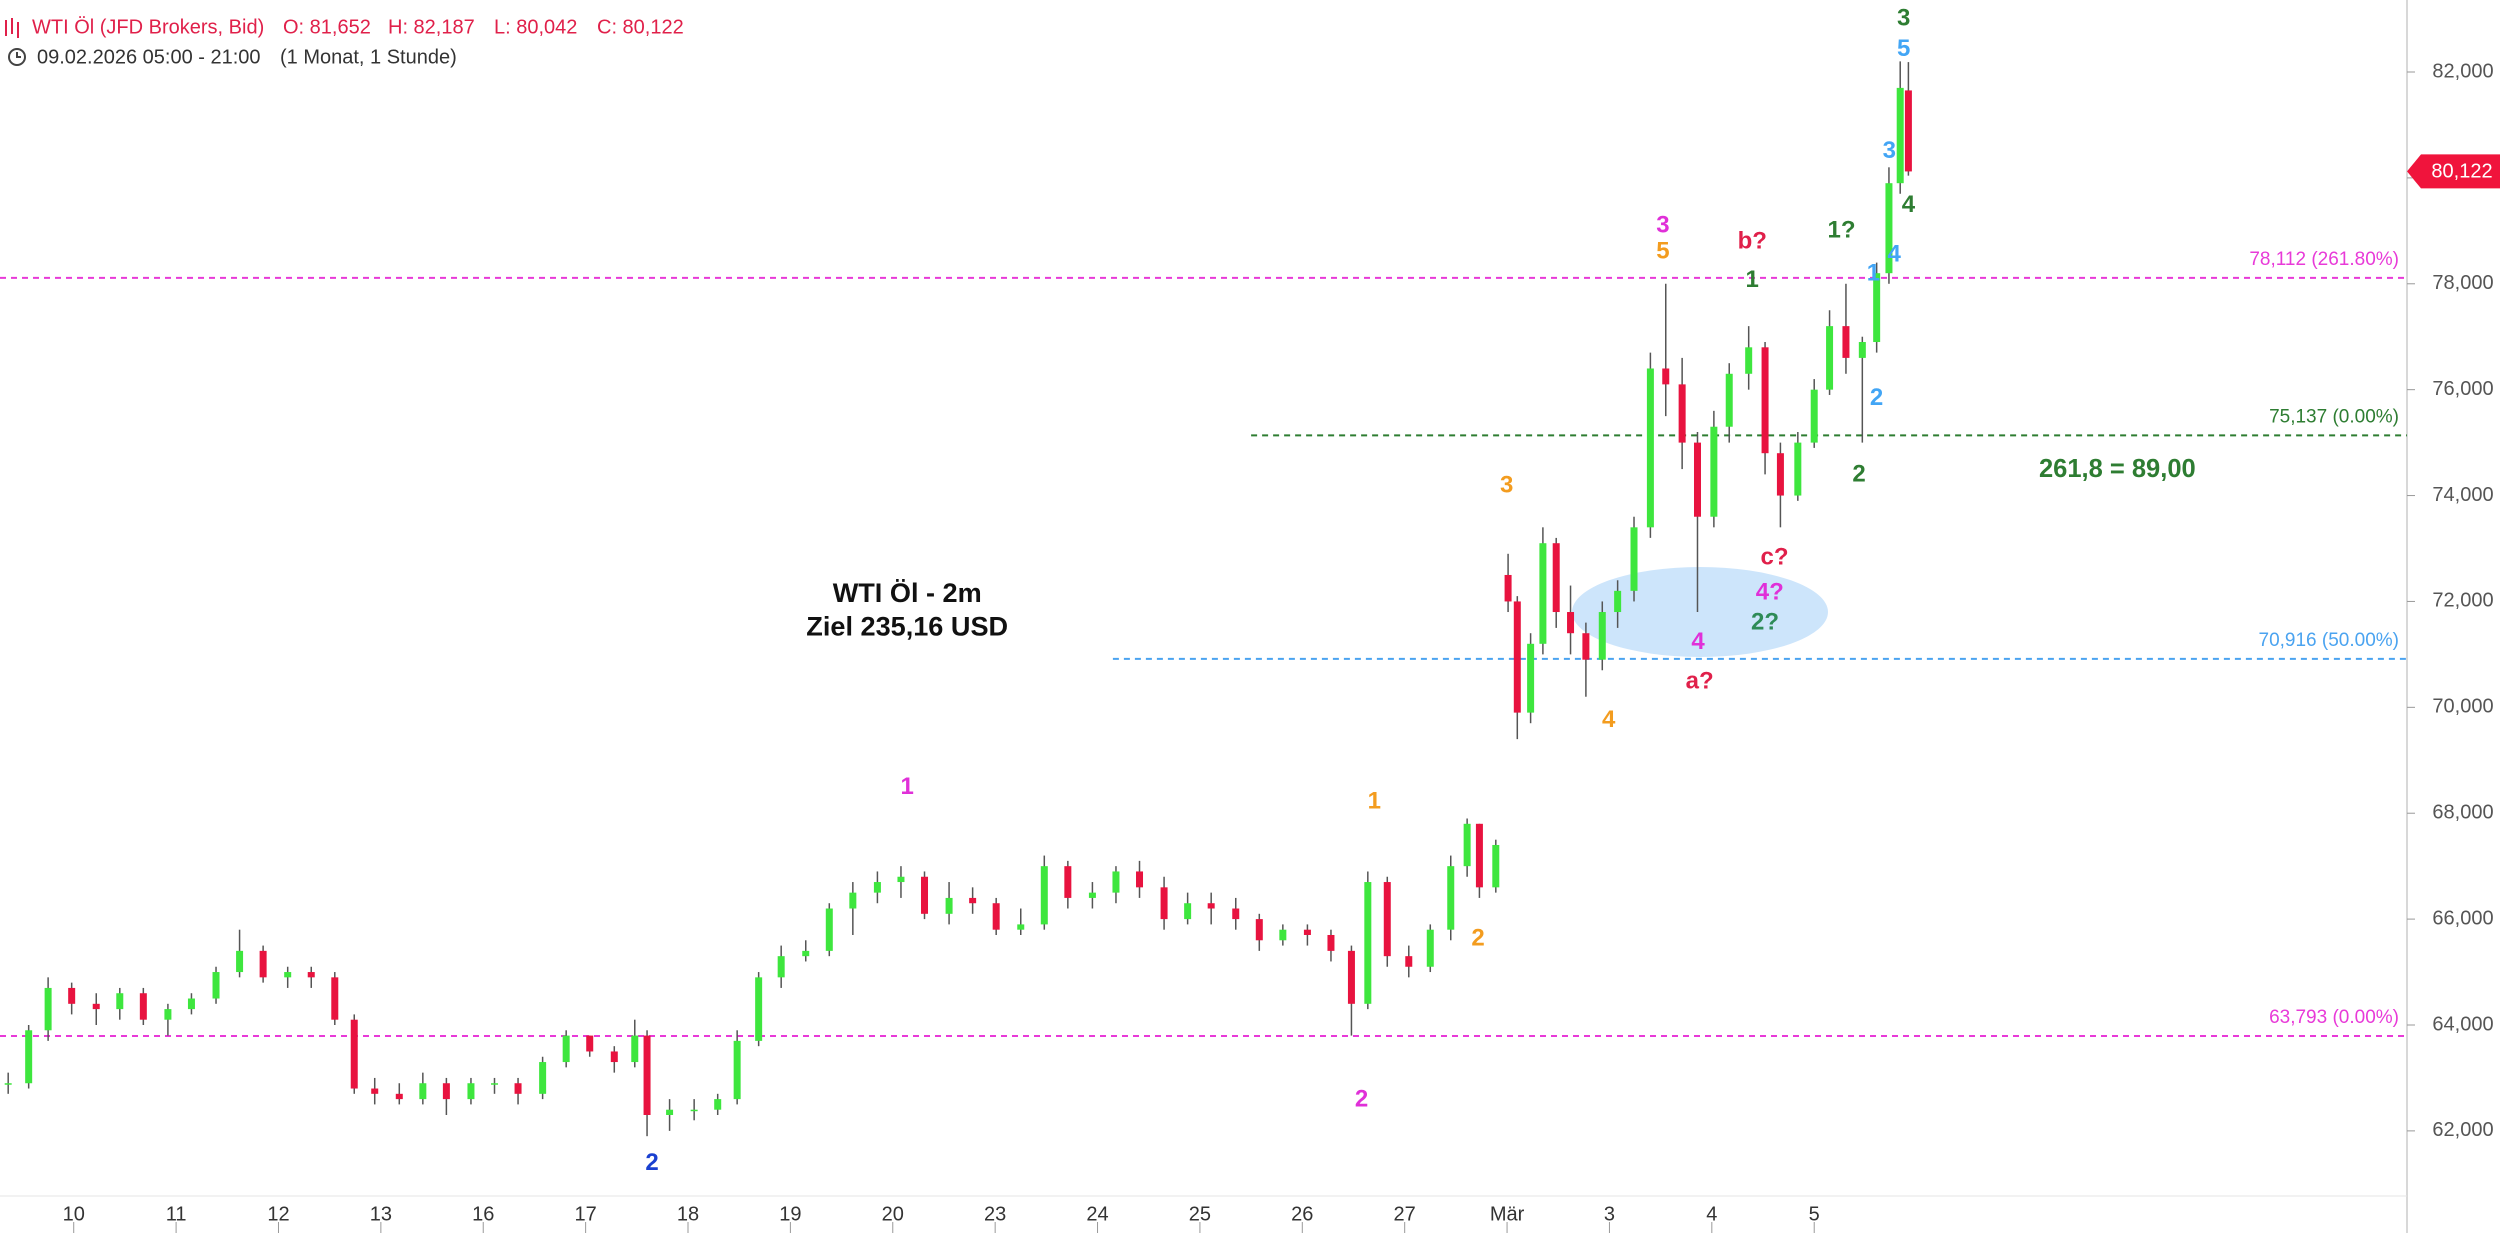  Describe the element at coordinates (327, 27) in the screenshot. I see `ohlc-open: O: 81,652` at that location.